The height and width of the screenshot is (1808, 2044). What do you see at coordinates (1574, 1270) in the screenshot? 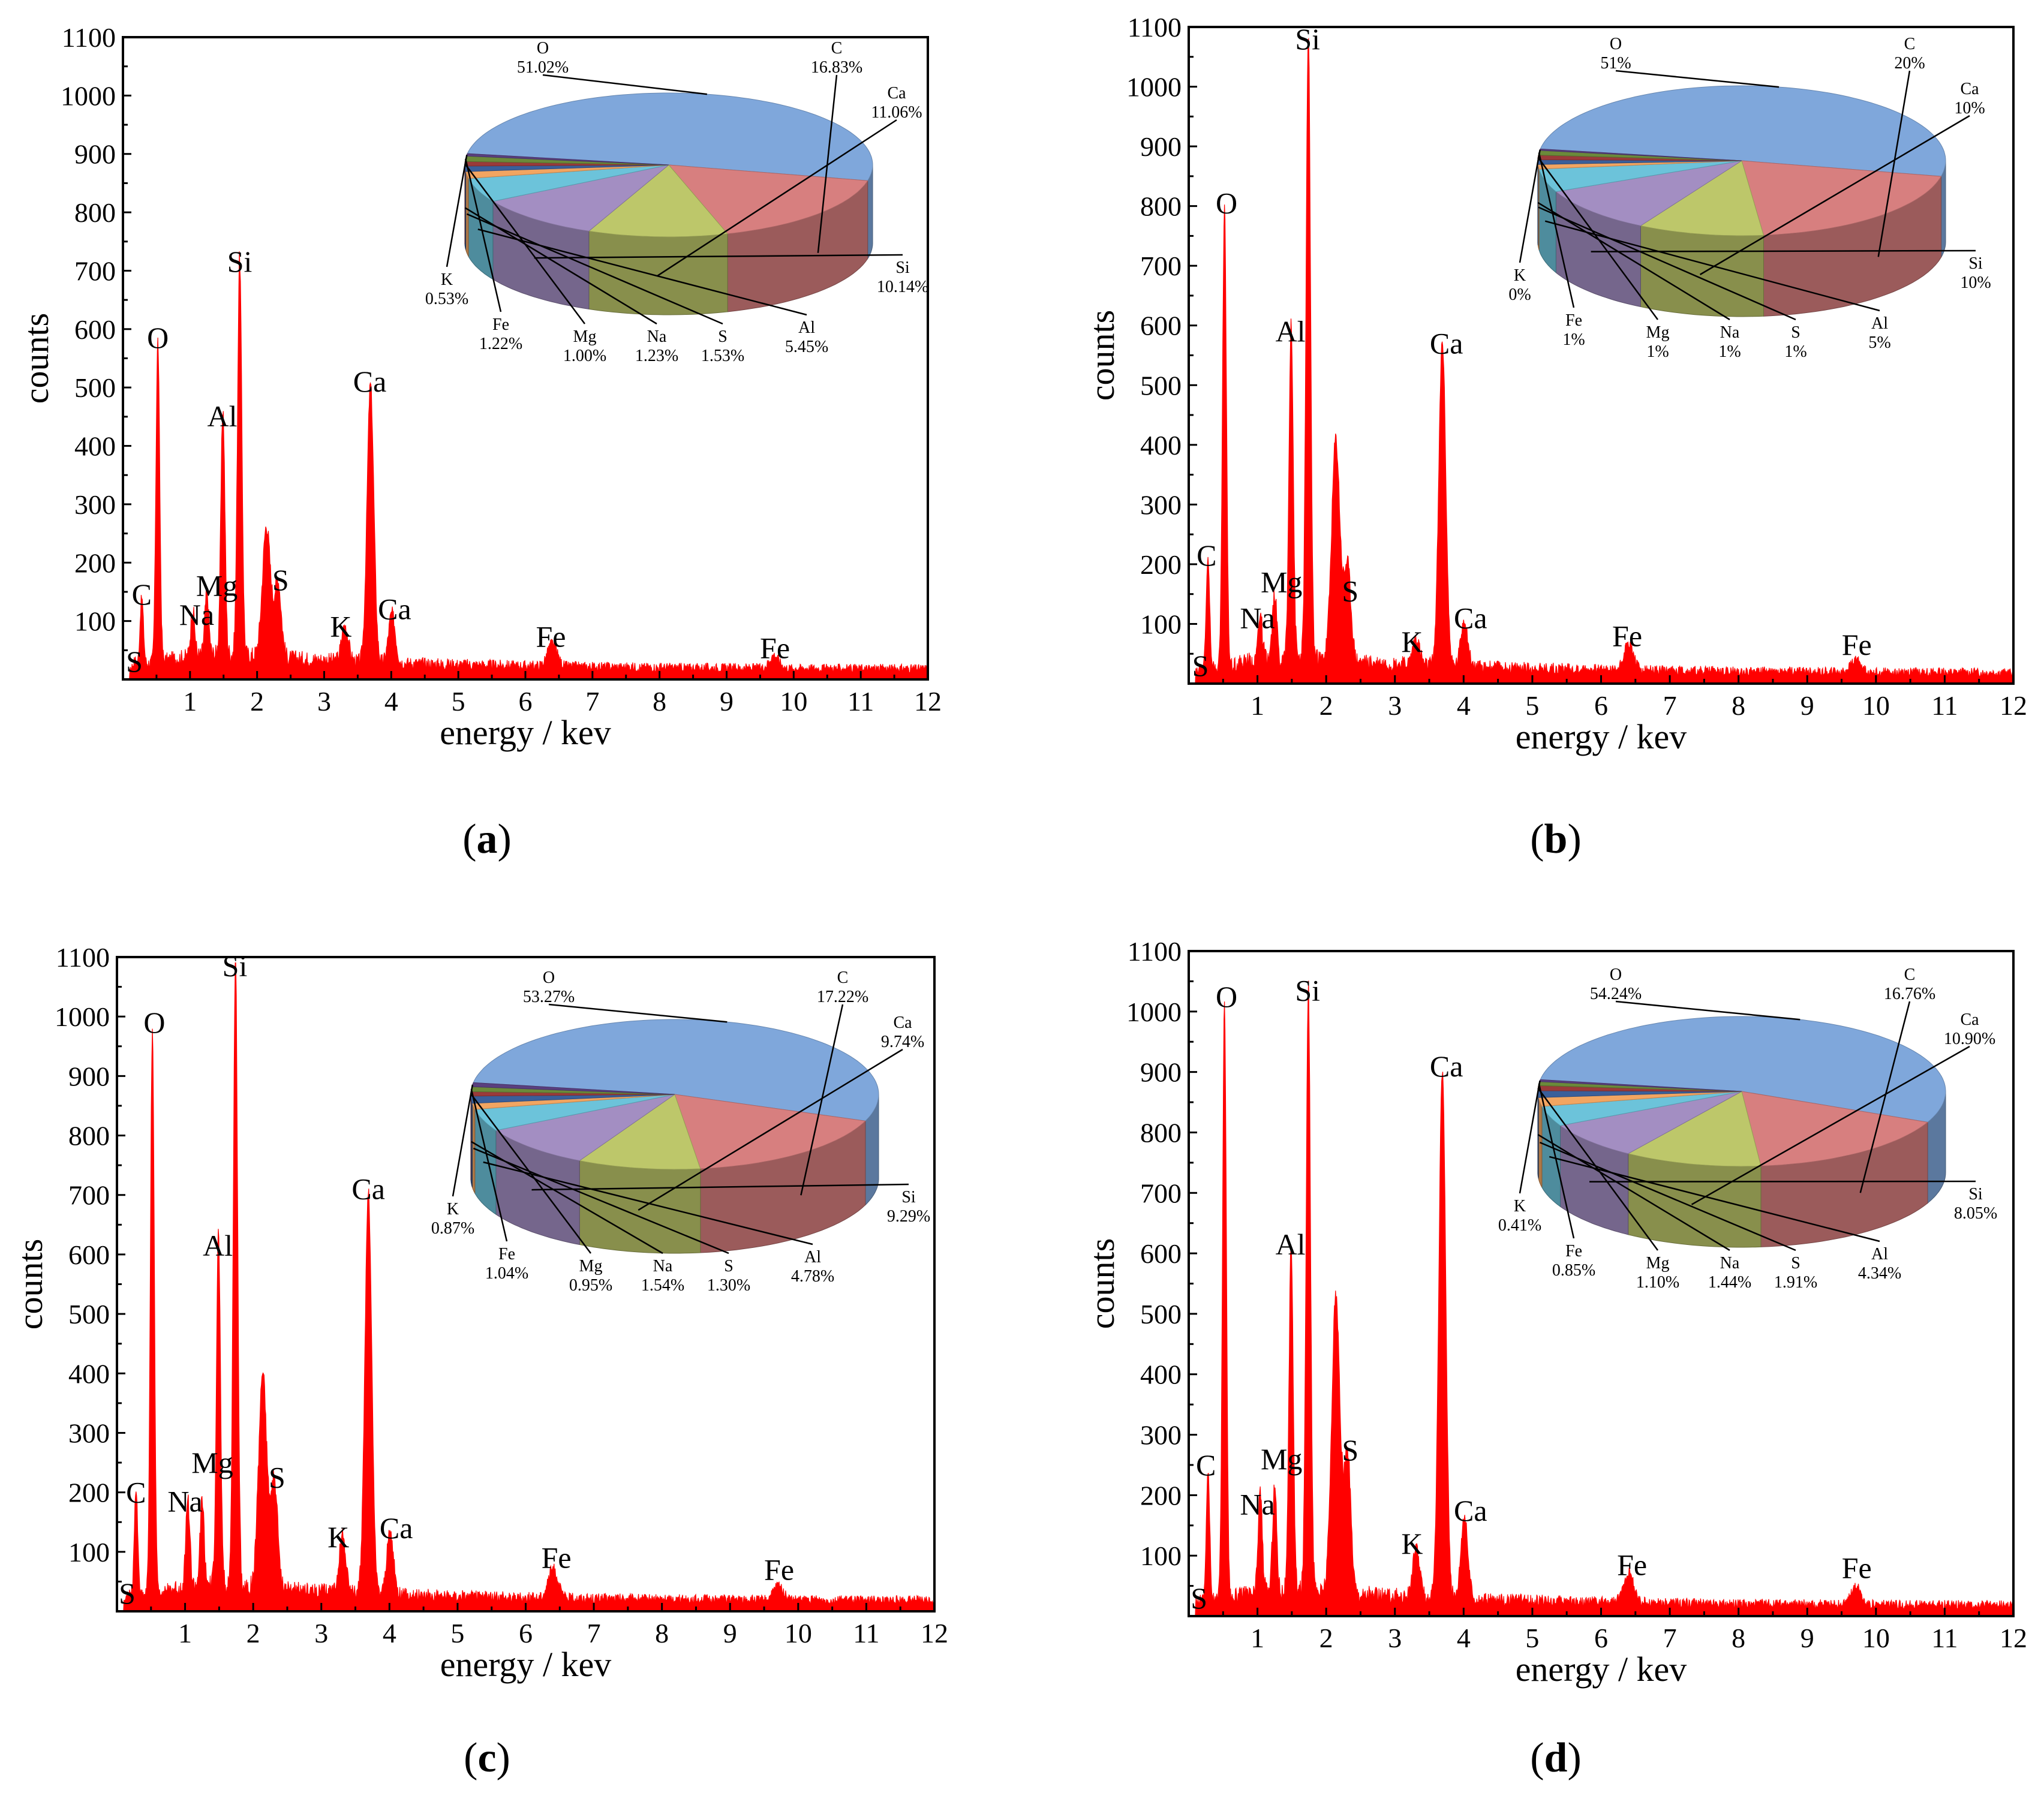
I see `pie-label-percent: 0.85%` at bounding box center [1574, 1270].